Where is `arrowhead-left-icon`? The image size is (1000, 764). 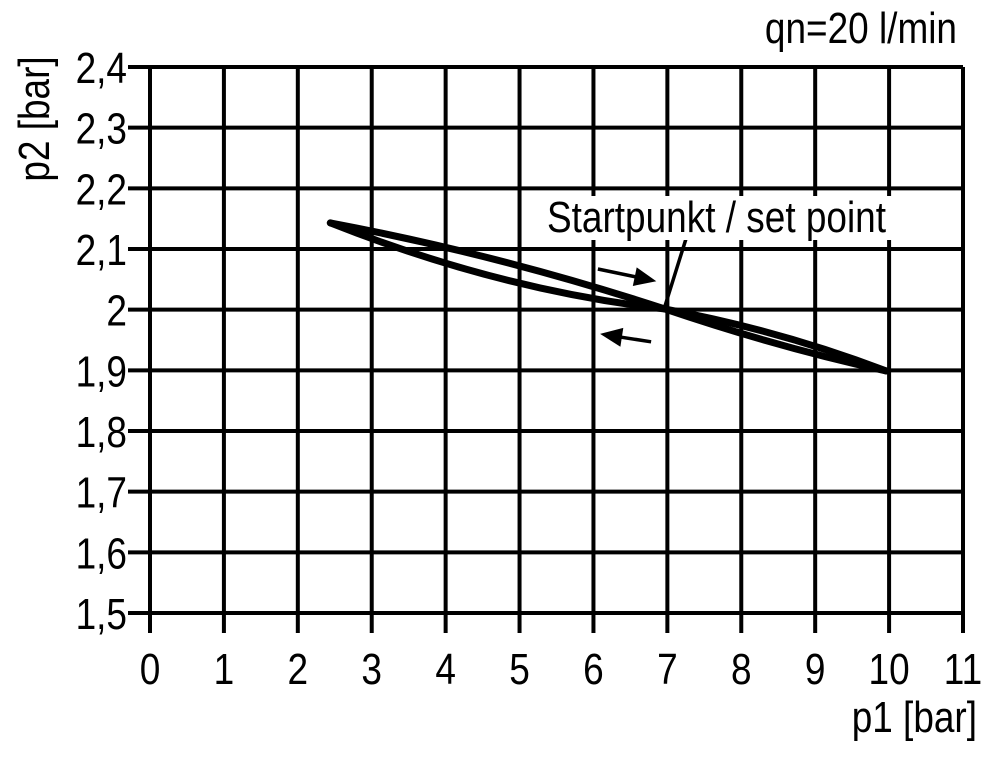
arrowhead-left-icon is located at coordinates (612, 337).